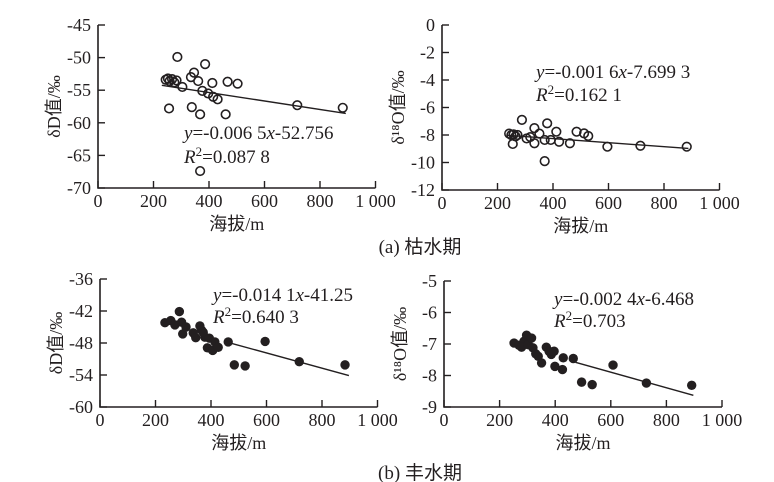 This screenshot has width=774, height=482. I want to click on r-squared-label: R2=0.087 8, so click(226, 156).